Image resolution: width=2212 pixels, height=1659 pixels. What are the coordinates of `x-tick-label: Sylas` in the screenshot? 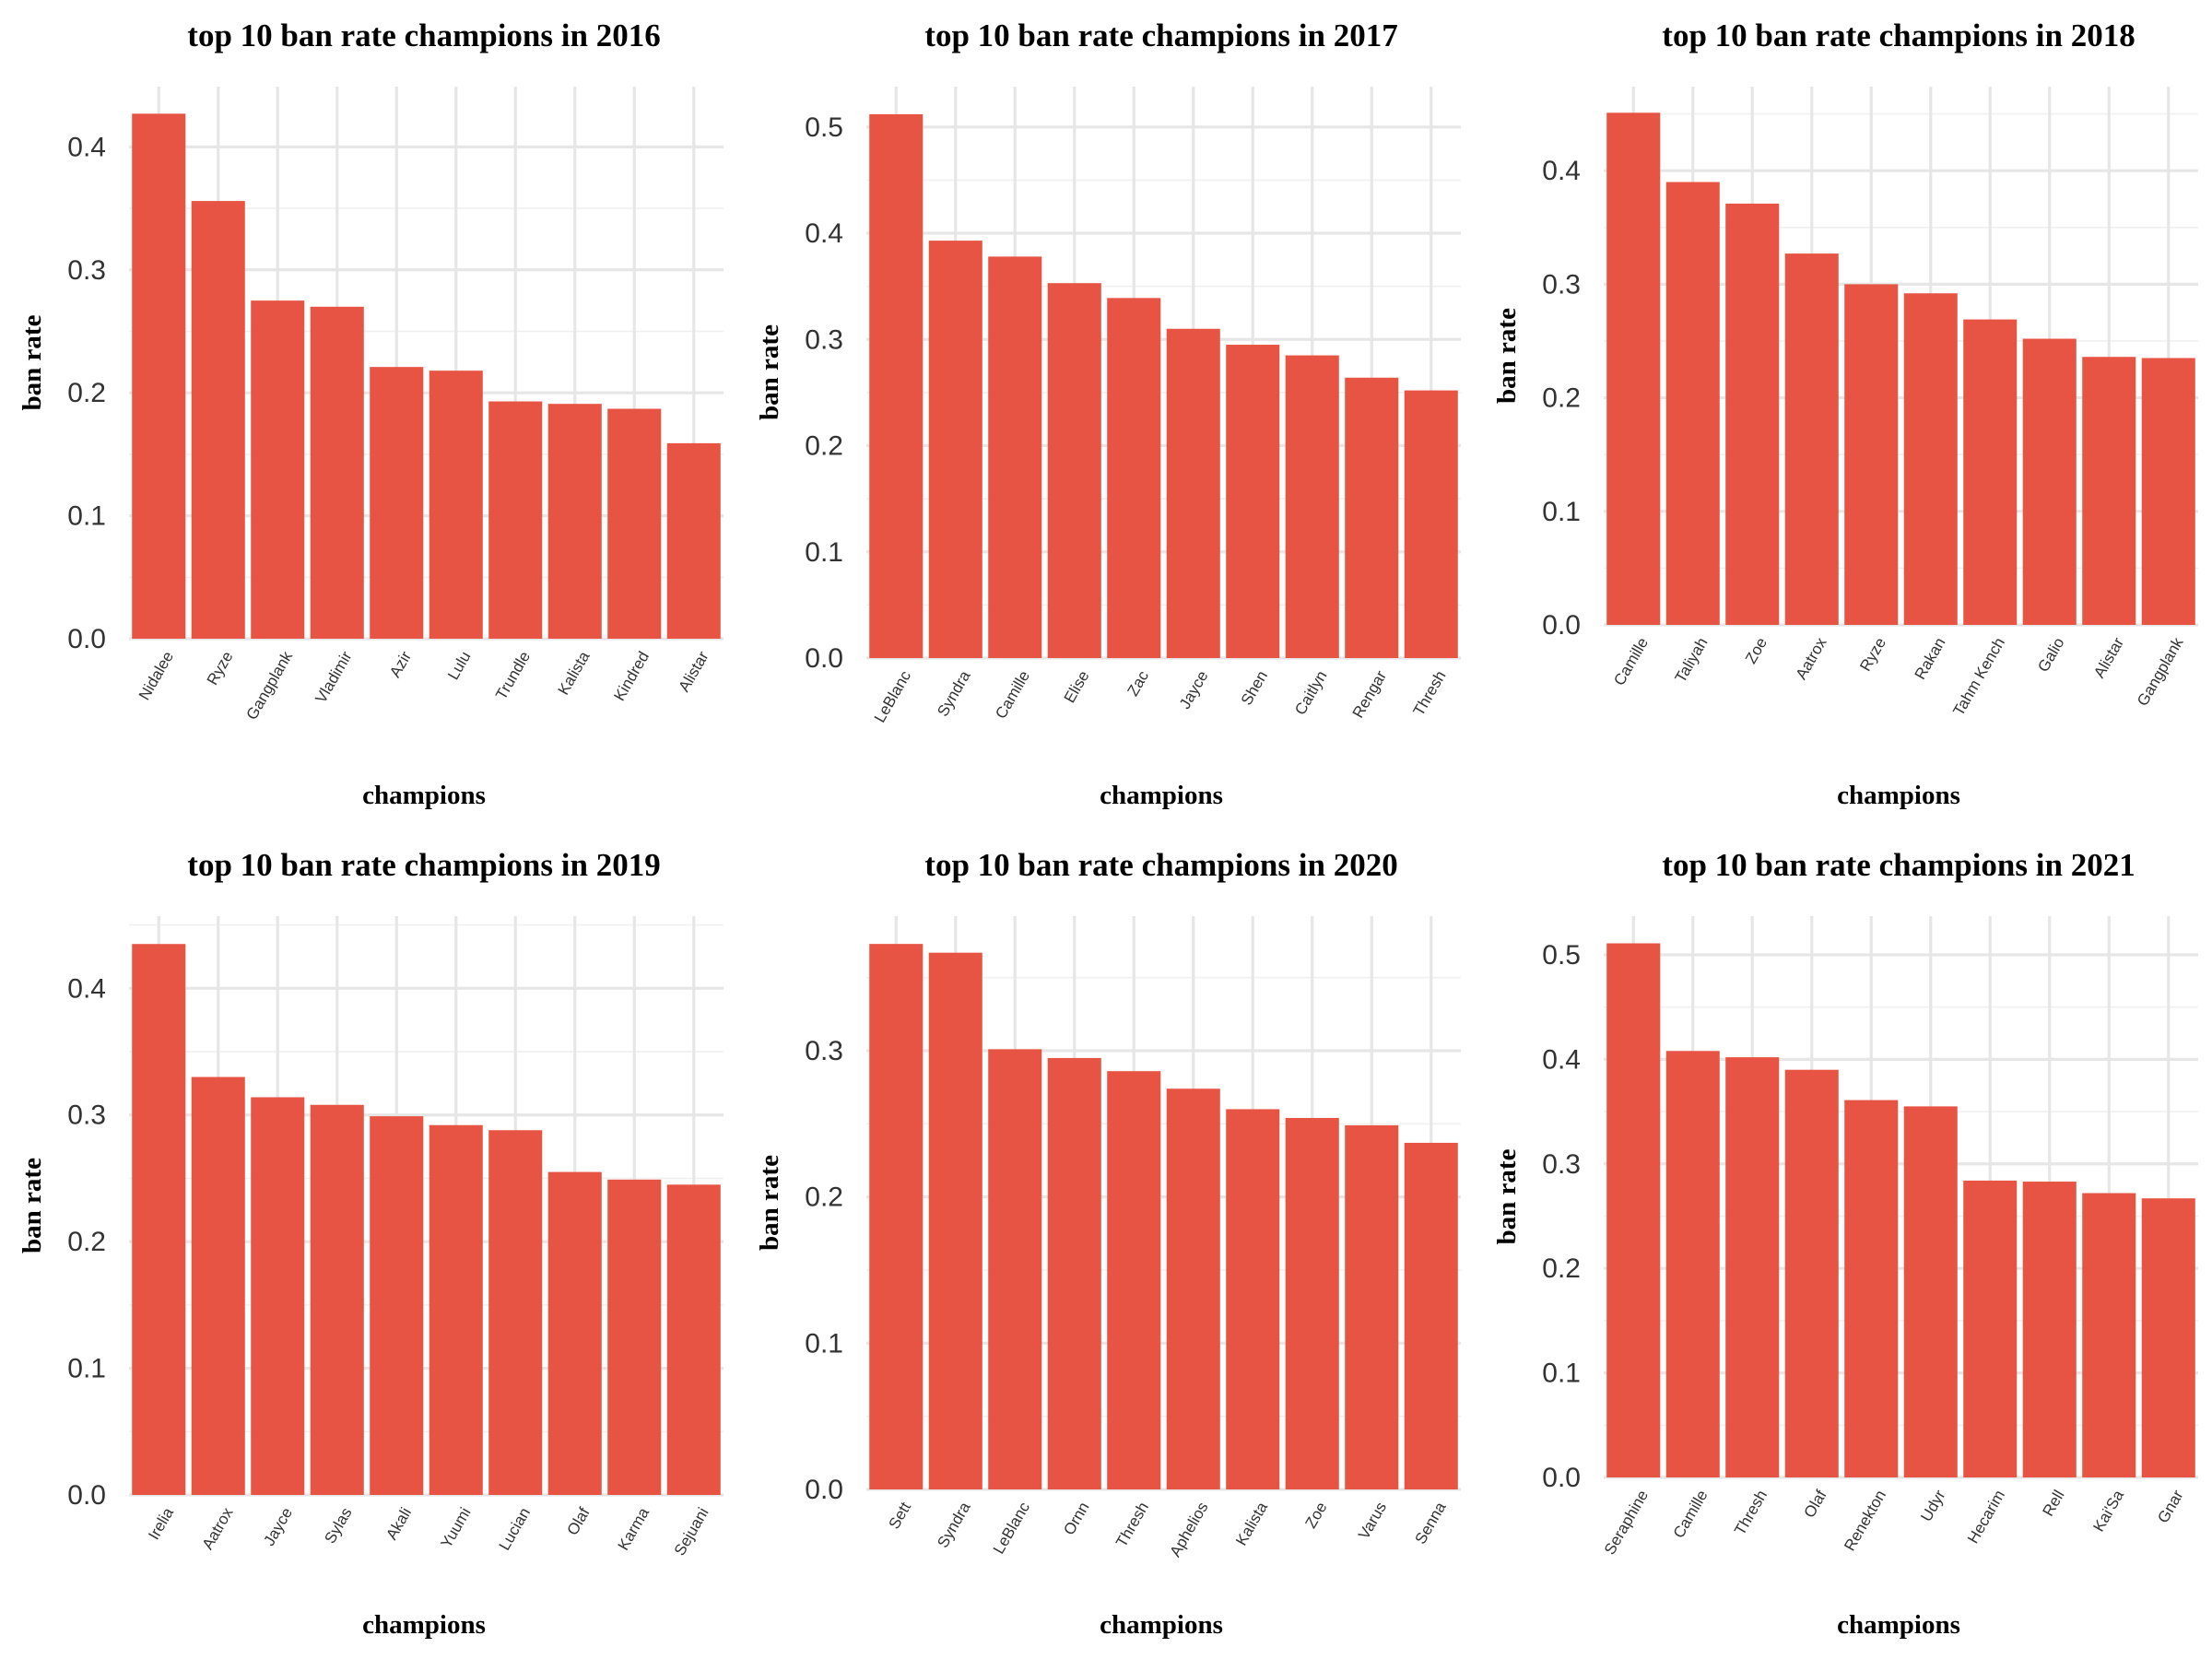 It's located at (338, 1526).